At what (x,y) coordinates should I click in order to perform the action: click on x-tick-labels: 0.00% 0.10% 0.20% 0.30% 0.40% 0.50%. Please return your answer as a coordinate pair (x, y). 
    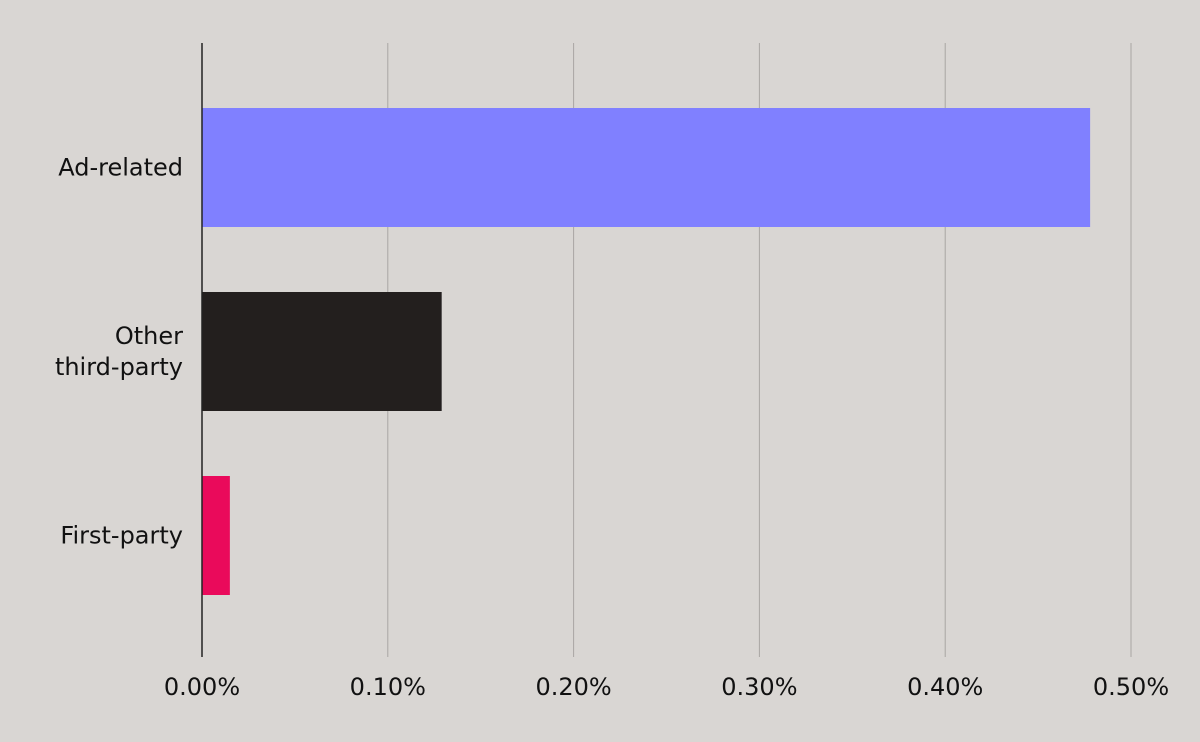
    Looking at the image, I should click on (666, 687).